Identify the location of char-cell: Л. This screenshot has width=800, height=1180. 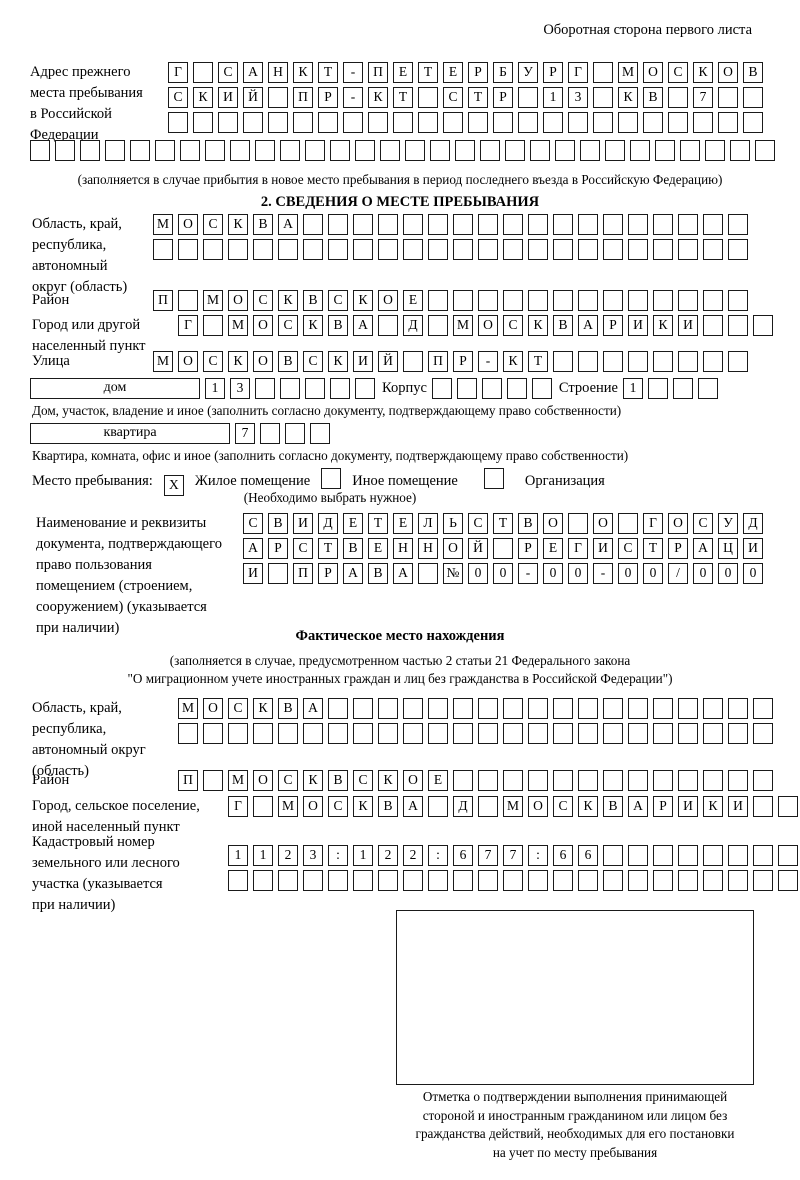
(428, 523).